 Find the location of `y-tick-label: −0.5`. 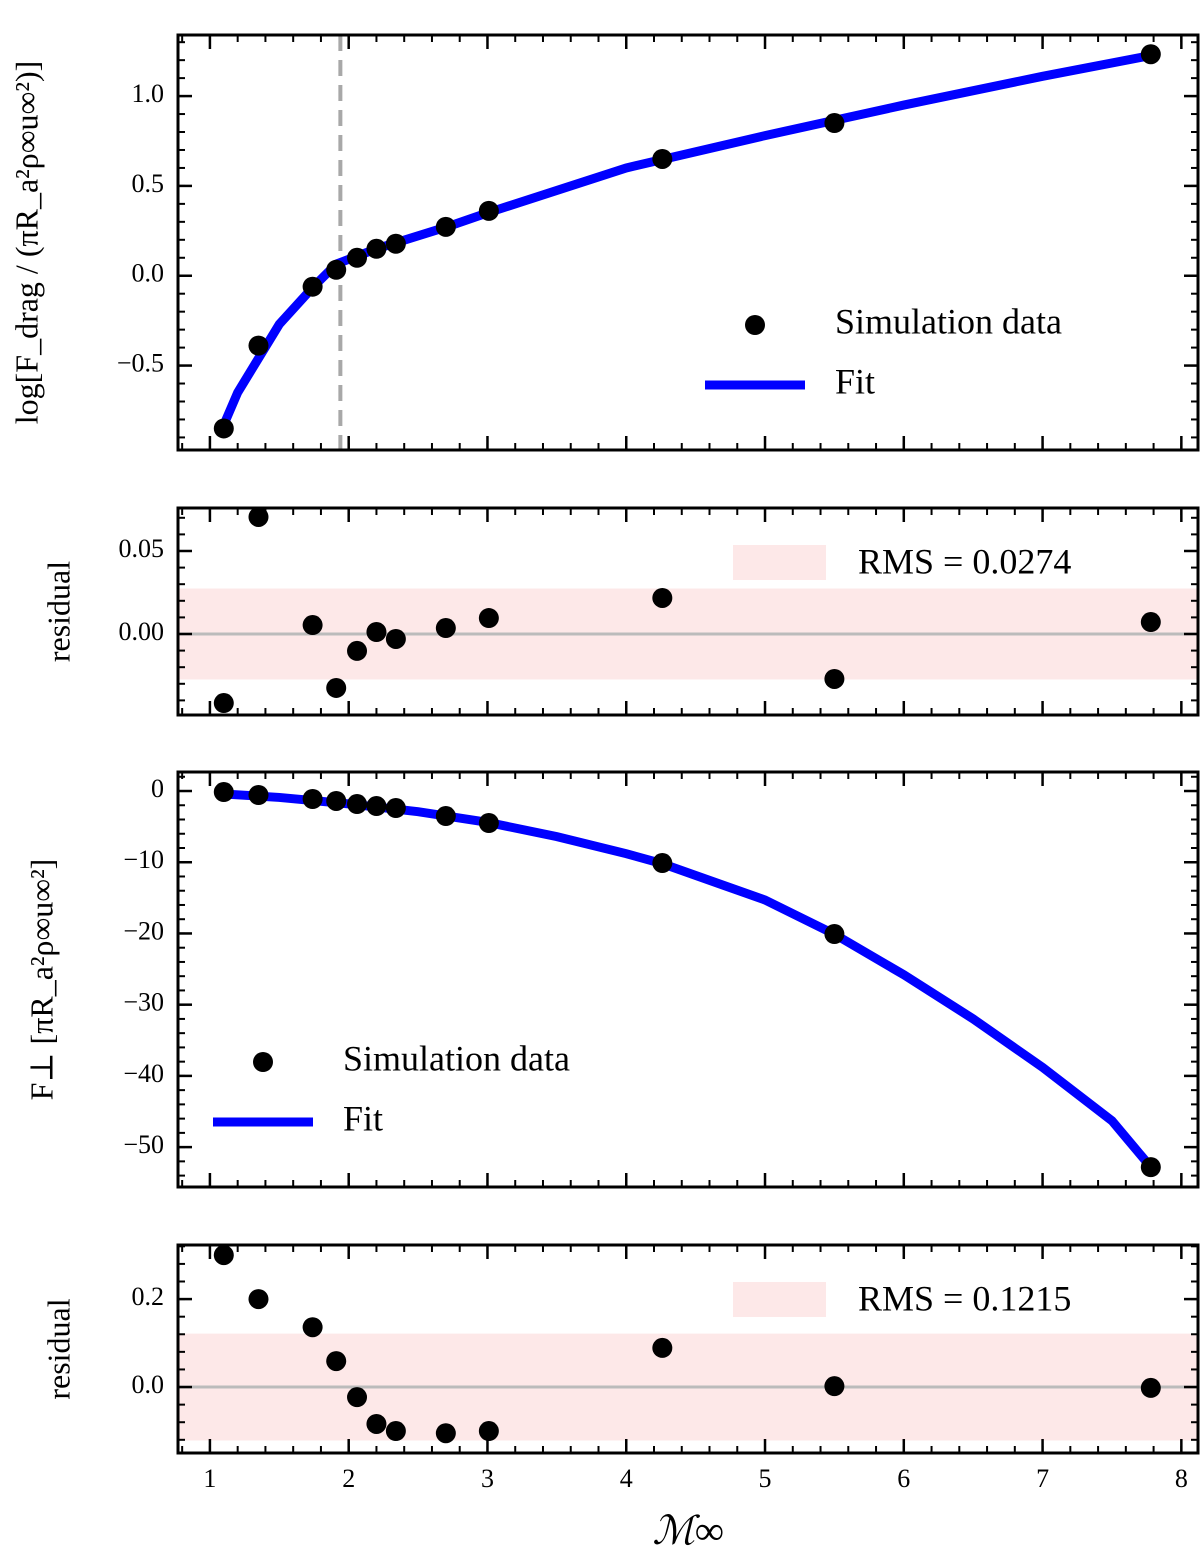

y-tick-label: −0.5 is located at coordinates (140, 363).